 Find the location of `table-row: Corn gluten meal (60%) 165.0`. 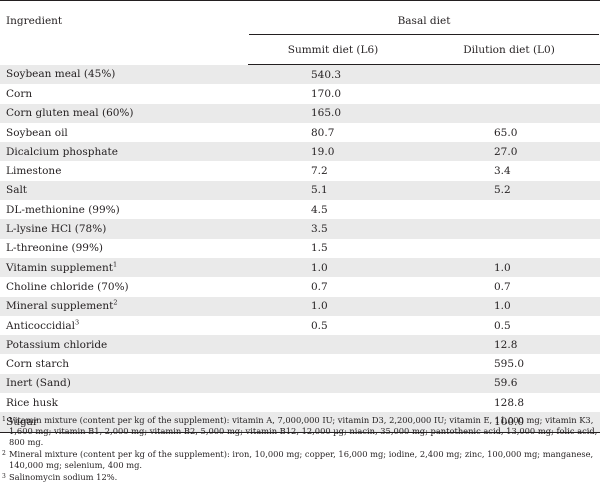

table-row: Corn gluten meal (60%) 165.0 is located at coordinates (300, 113).